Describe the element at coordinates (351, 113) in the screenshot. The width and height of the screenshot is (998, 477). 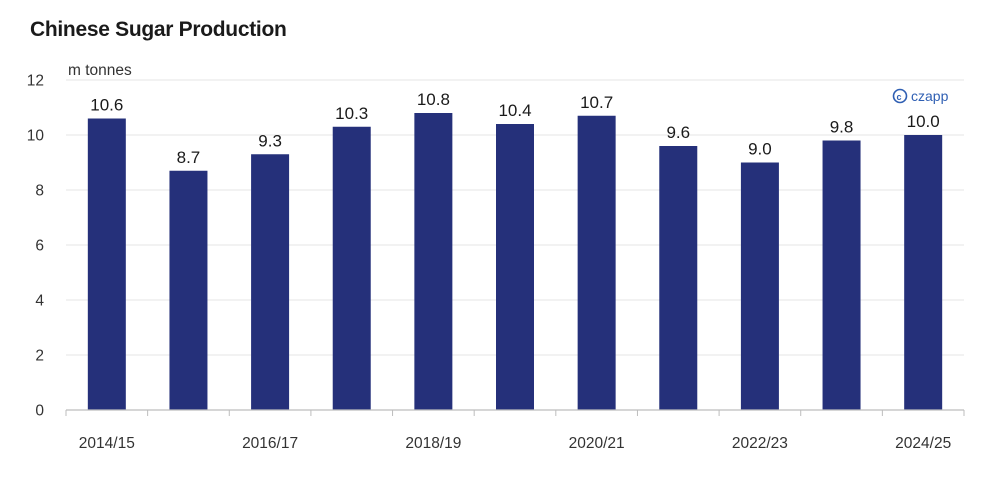
I see `data-label: 10.3` at that location.